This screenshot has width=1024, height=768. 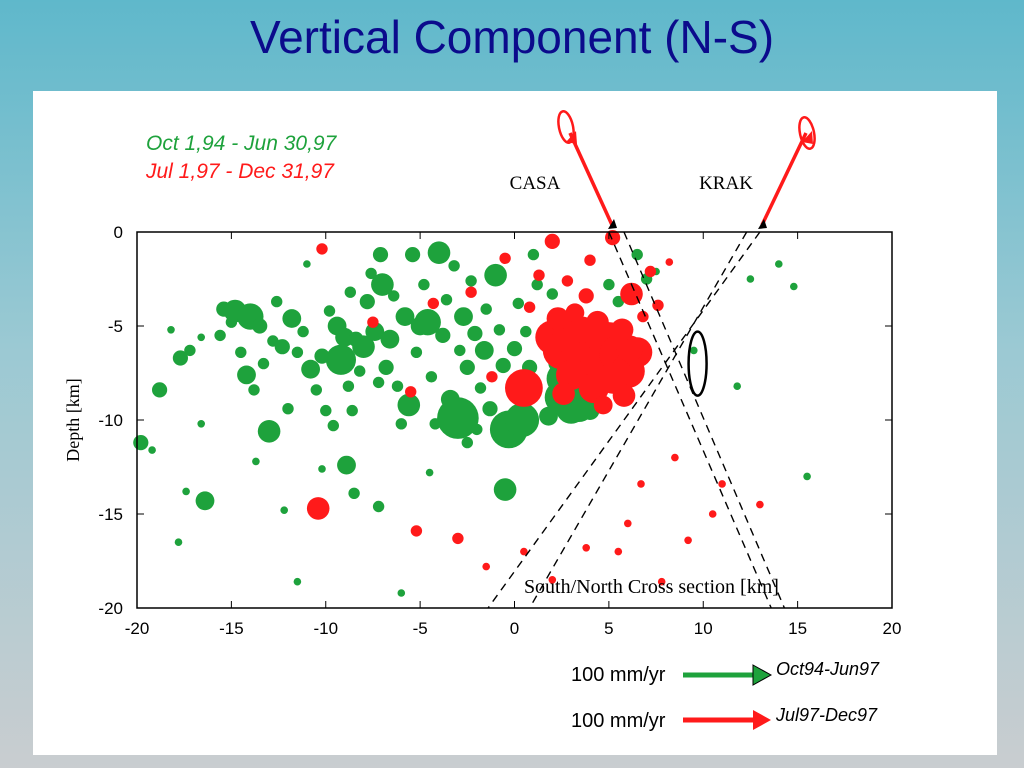 I want to click on station-label-casa: CASA, so click(x=535, y=183).